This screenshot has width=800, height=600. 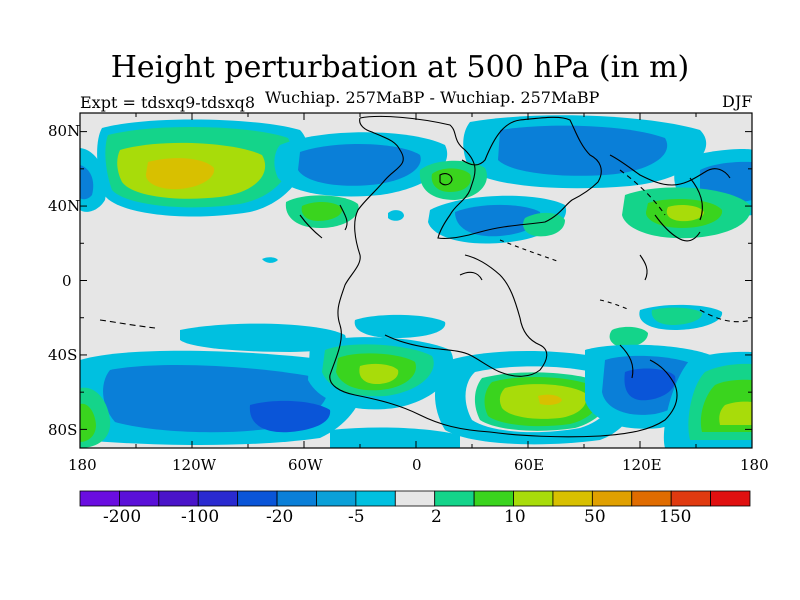 What do you see at coordinates (417, 465) in the screenshot?
I see `lon-tick-label: 0` at bounding box center [417, 465].